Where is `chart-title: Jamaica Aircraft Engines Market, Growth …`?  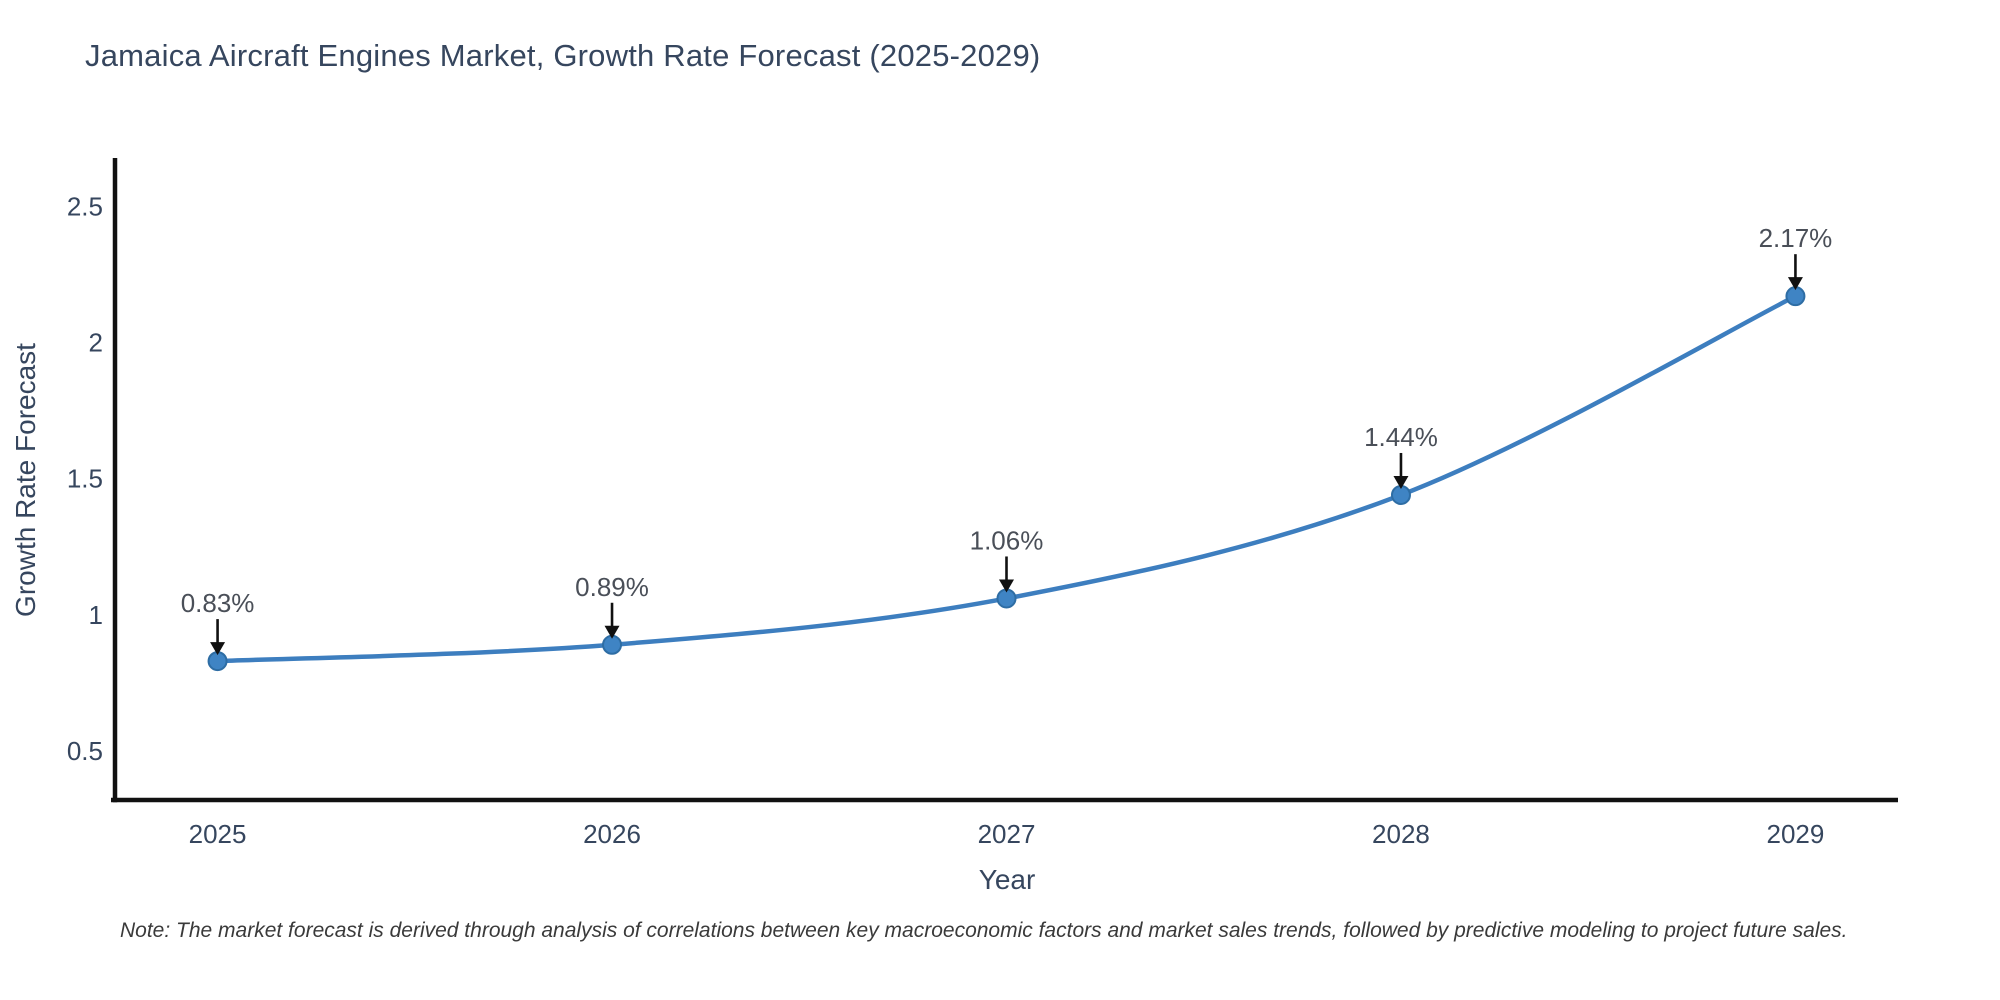 chart-title: Jamaica Aircraft Engines Market, Growth … is located at coordinates (563, 55).